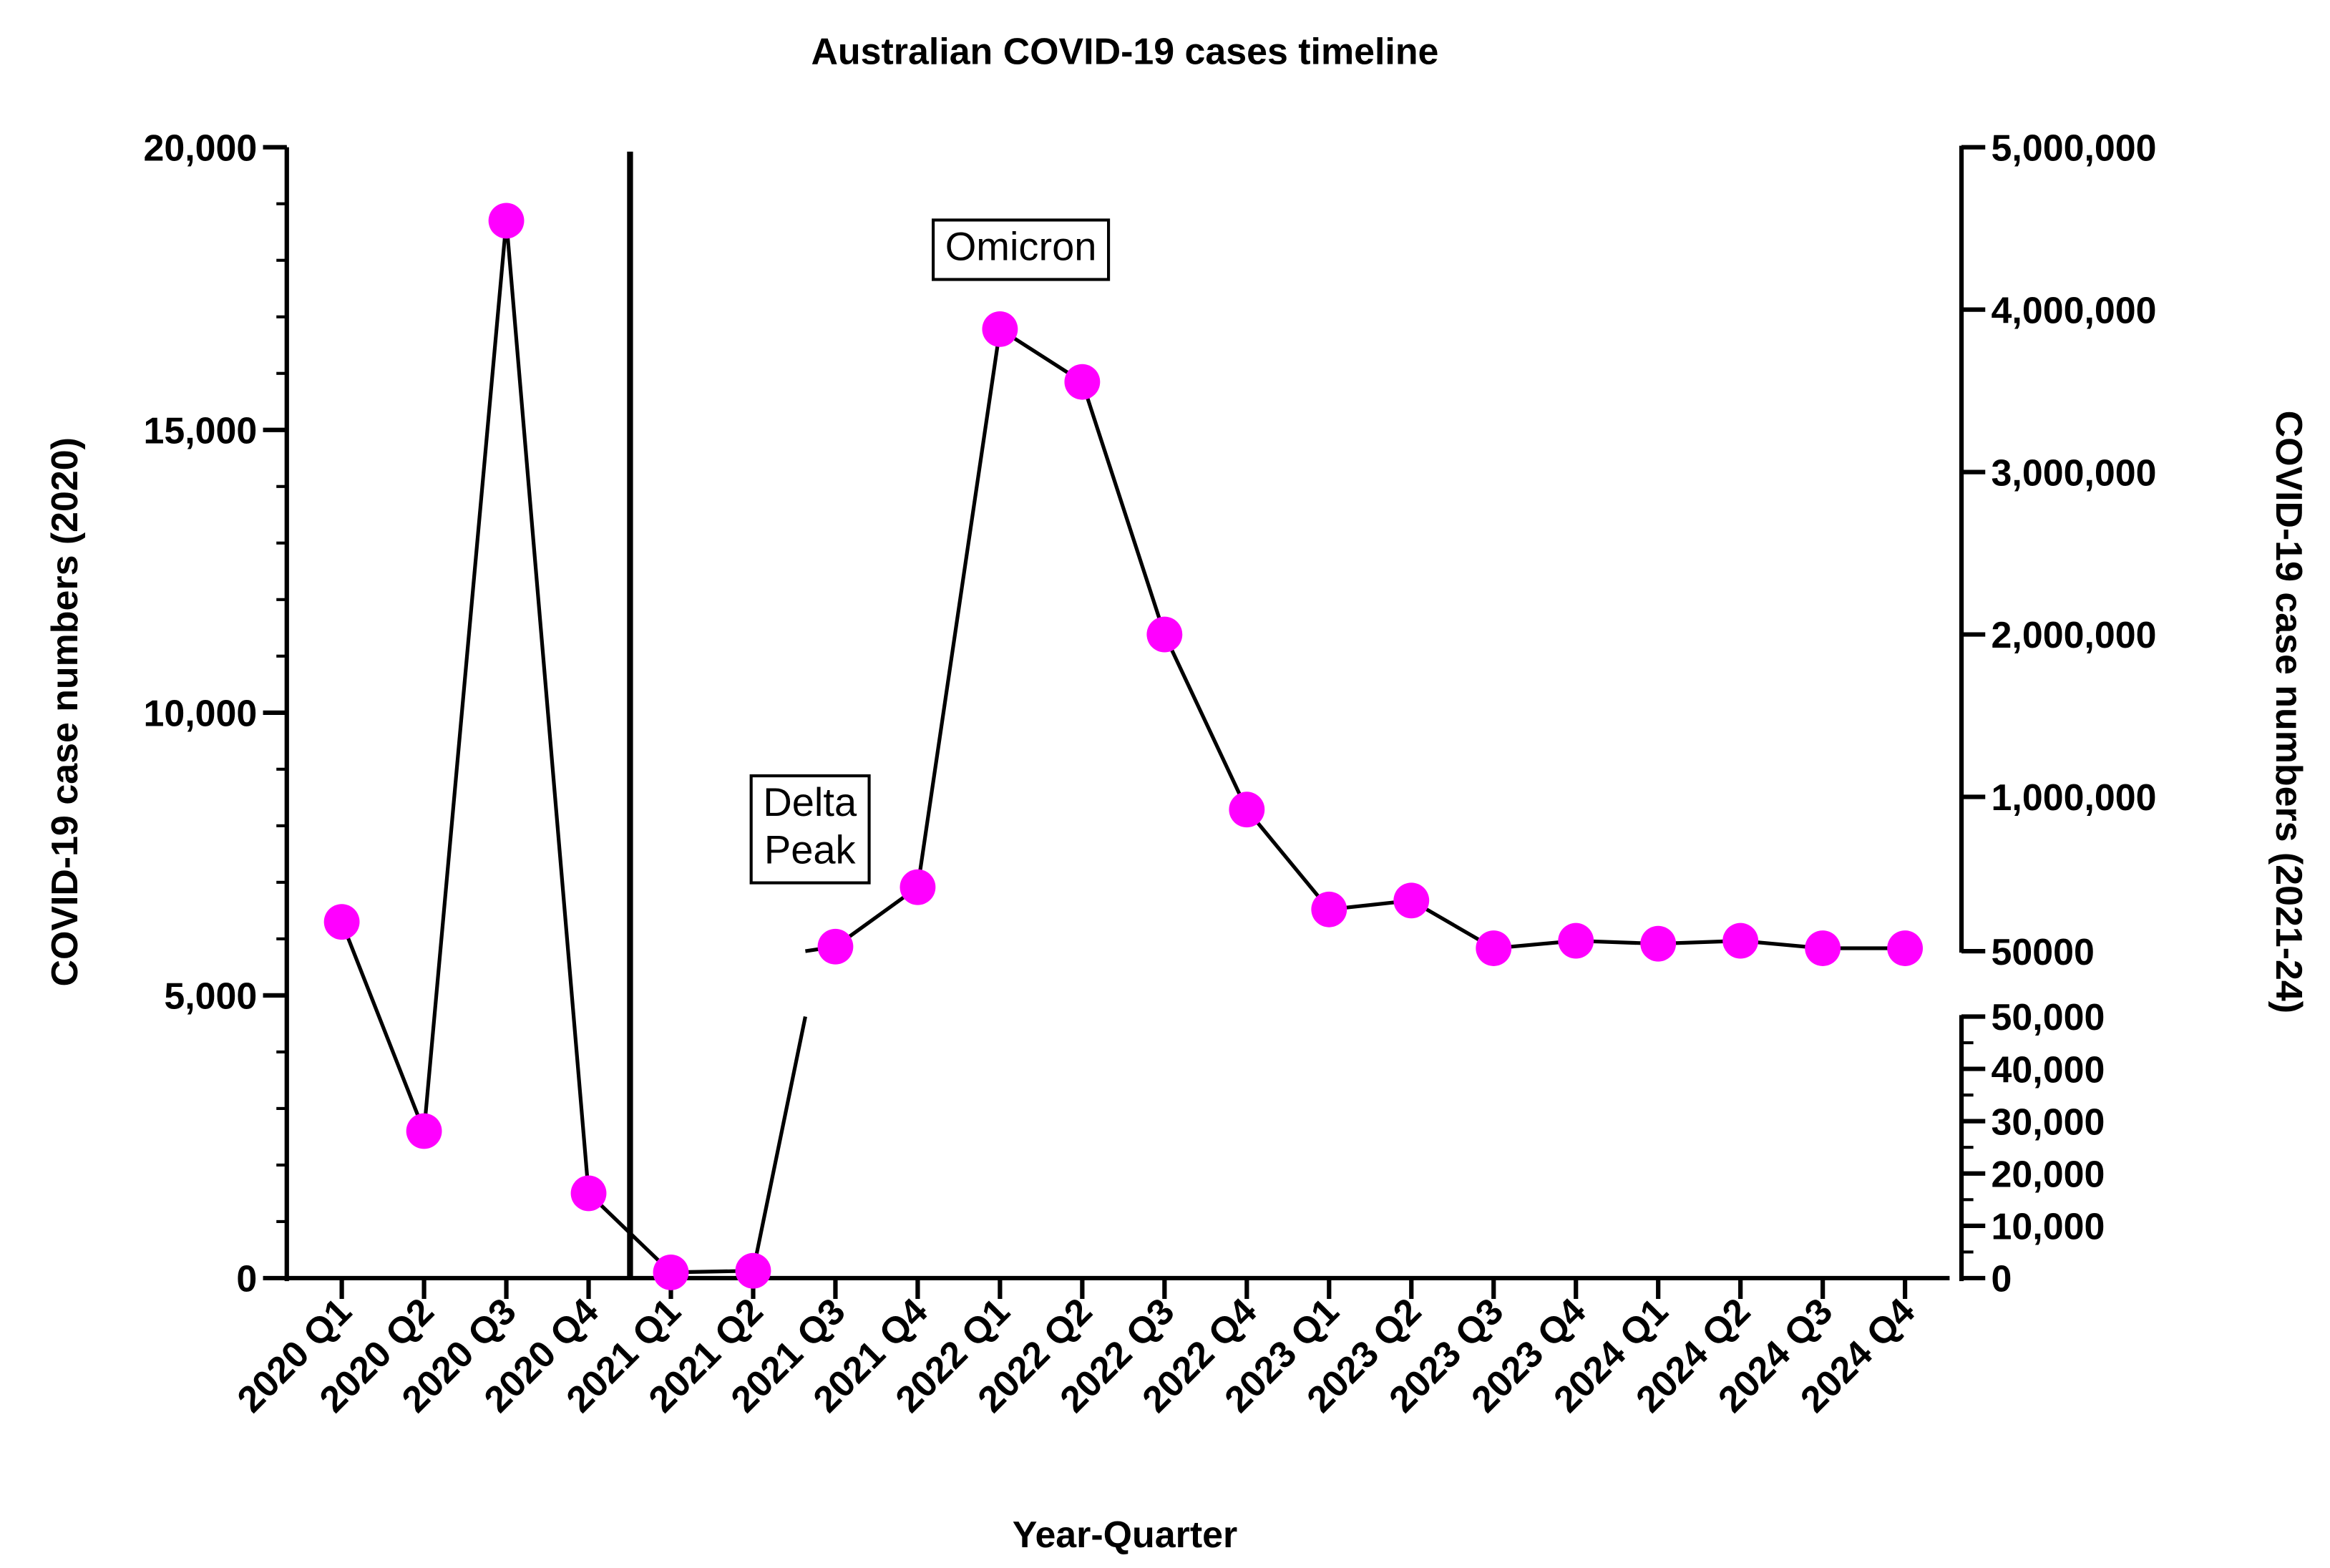 The height and width of the screenshot is (1568, 2330). Describe the element at coordinates (2048, 1174) in the screenshot. I see `y2-tick-label: 20,000` at that location.